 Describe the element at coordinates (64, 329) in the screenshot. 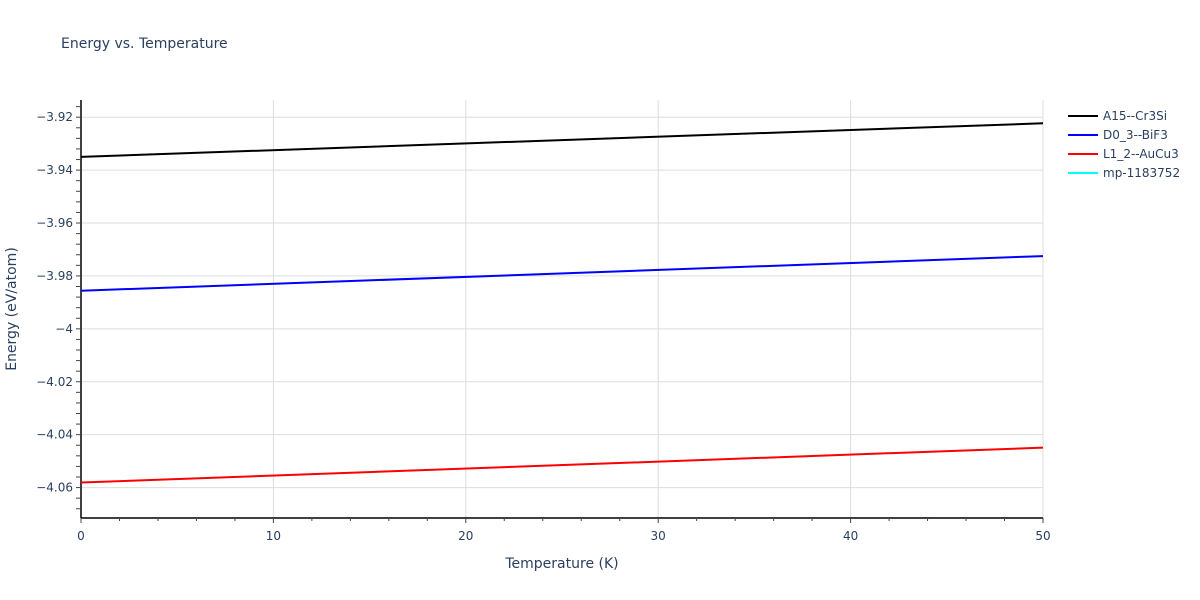

I see `y-tick-label: −4` at that location.